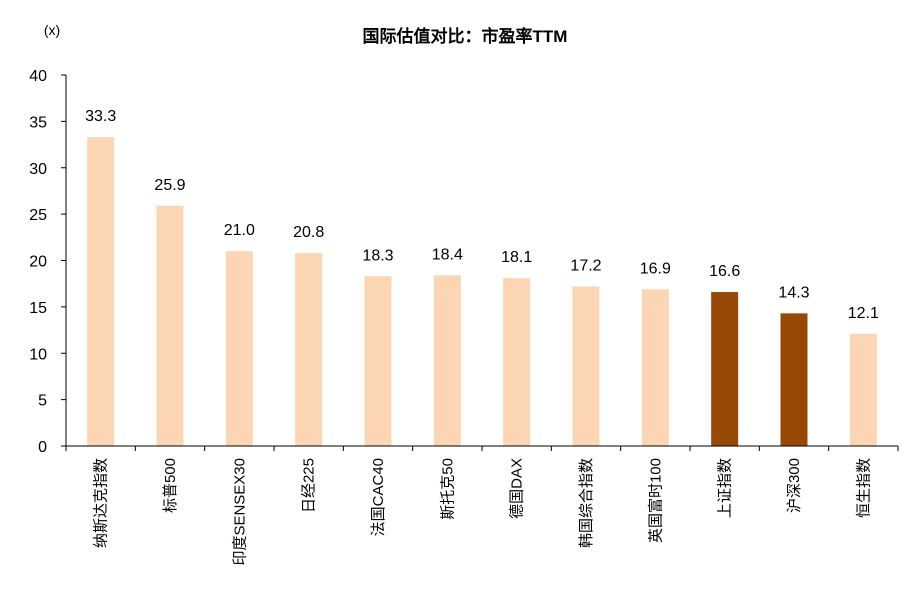 This screenshot has width=919, height=596. I want to click on x-tick-label: 恒生指数, so click(863, 488).